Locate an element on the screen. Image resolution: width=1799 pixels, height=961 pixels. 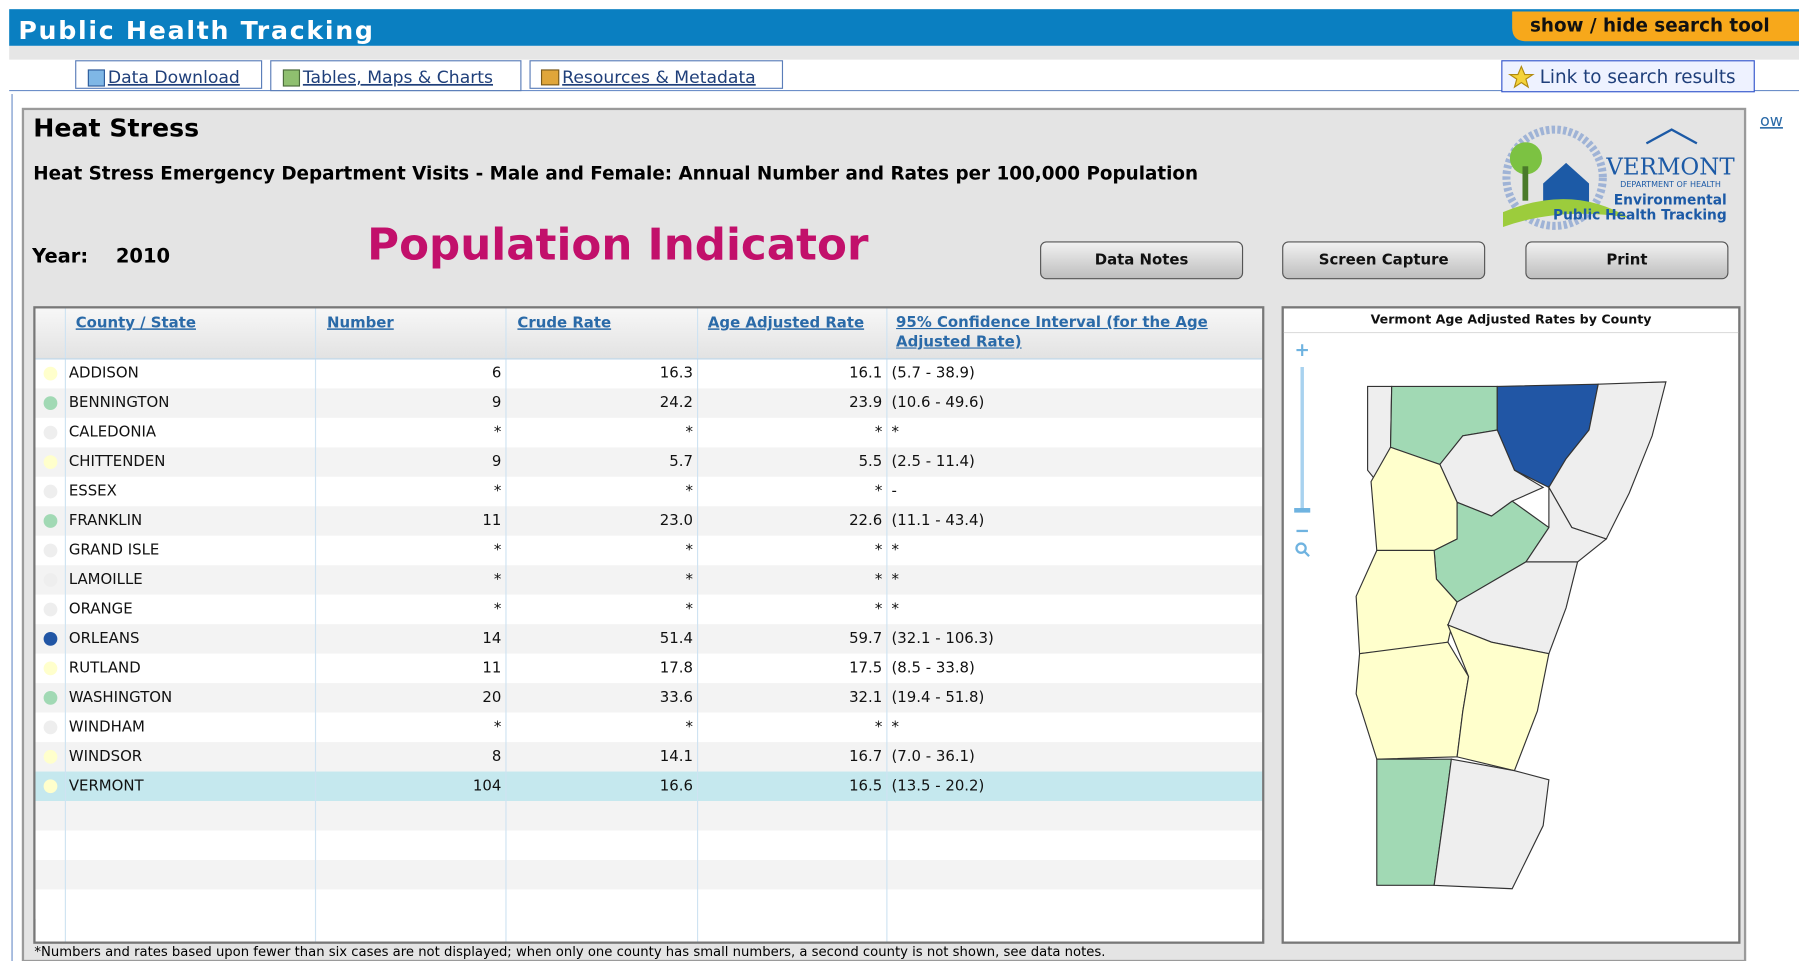
cell: ADDISON is located at coordinates (104, 373).